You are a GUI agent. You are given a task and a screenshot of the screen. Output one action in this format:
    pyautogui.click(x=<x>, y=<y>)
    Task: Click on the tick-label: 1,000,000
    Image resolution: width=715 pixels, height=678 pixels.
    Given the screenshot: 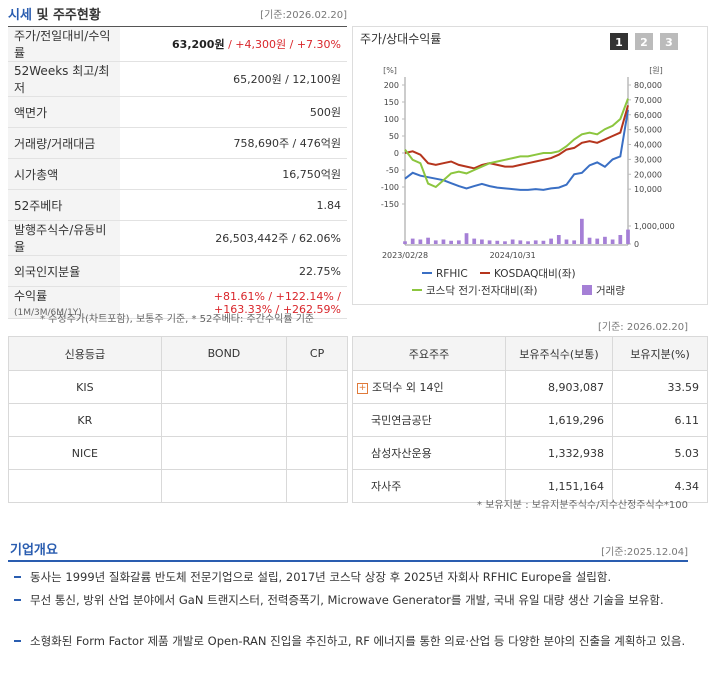 What is the action you would take?
    pyautogui.click(x=654, y=226)
    